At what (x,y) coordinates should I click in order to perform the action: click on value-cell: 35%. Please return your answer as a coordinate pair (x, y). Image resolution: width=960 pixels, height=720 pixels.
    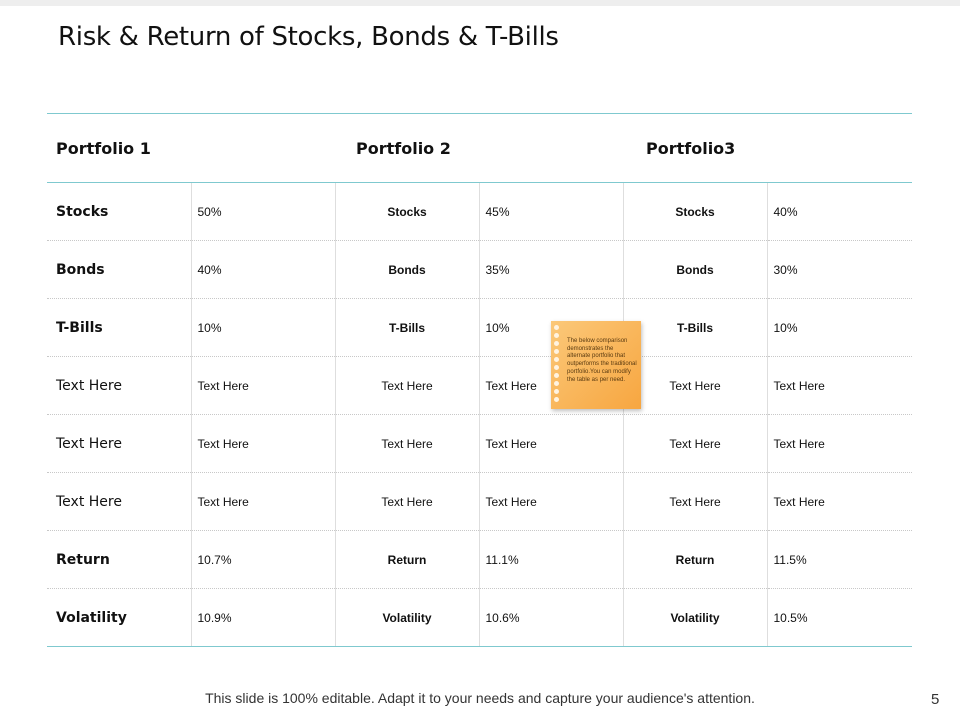
    Looking at the image, I should click on (550, 269).